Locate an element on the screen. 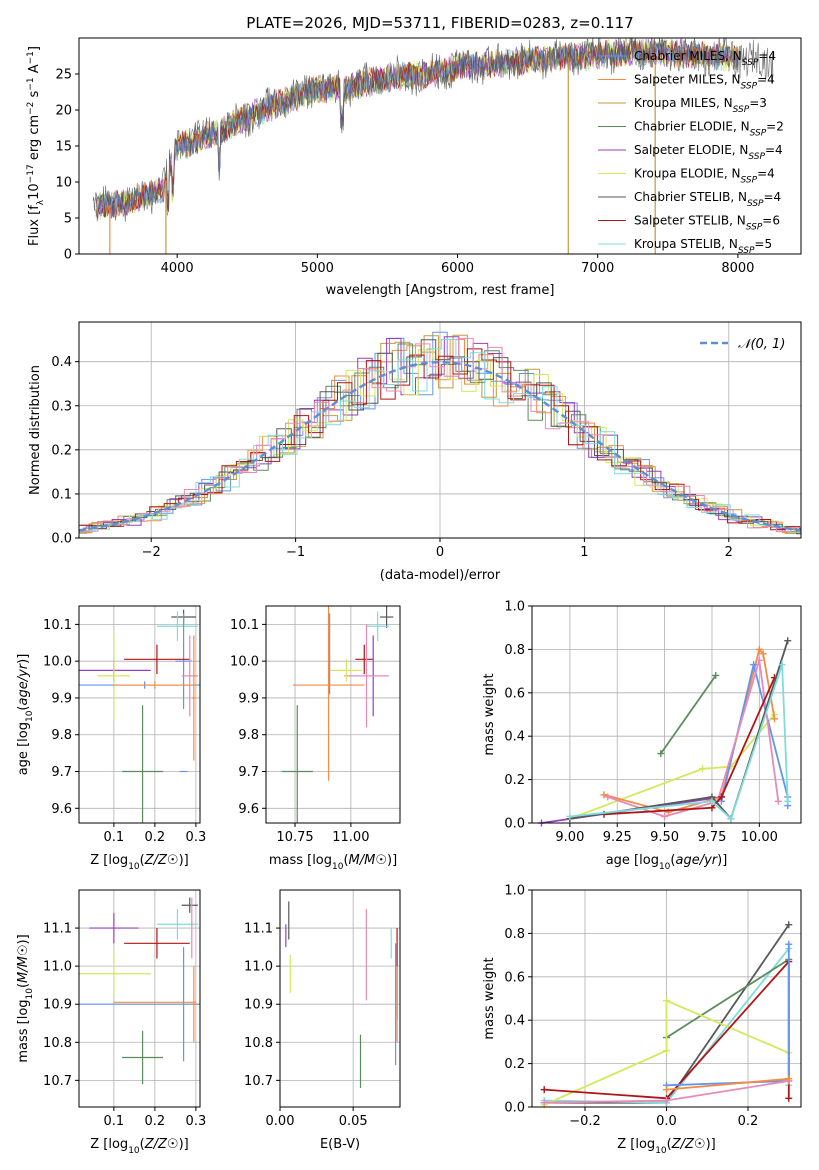 The height and width of the screenshot is (1170, 819). y-tick-label: 9.7 is located at coordinates (61, 772).